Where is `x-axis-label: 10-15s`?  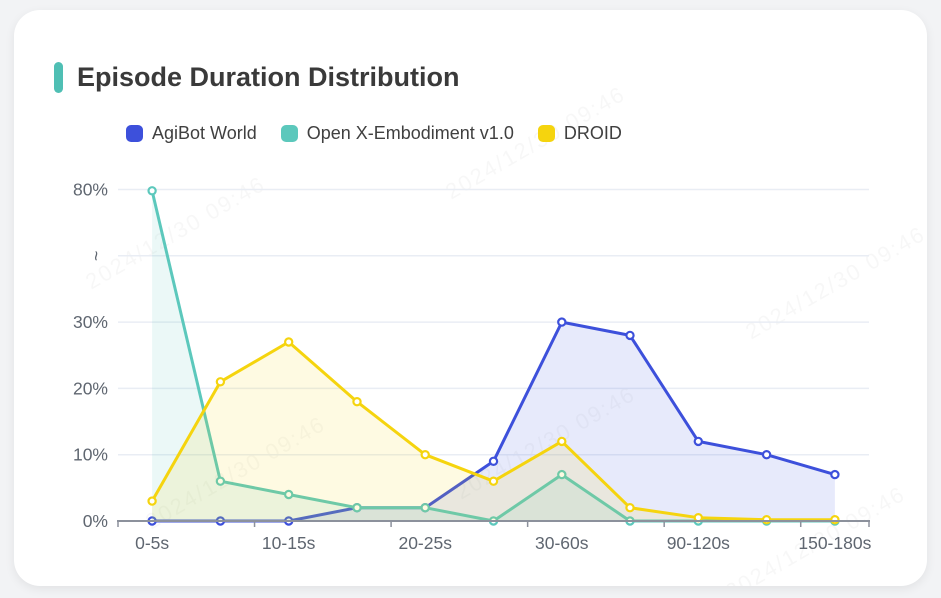
x-axis-label: 10-15s is located at coordinates (289, 543).